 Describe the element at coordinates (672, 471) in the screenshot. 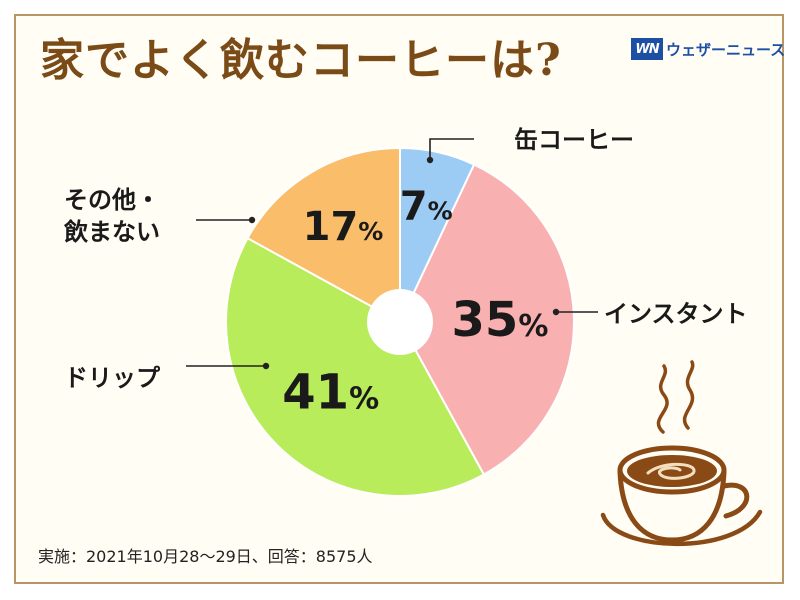

I see `coffee-surface` at that location.